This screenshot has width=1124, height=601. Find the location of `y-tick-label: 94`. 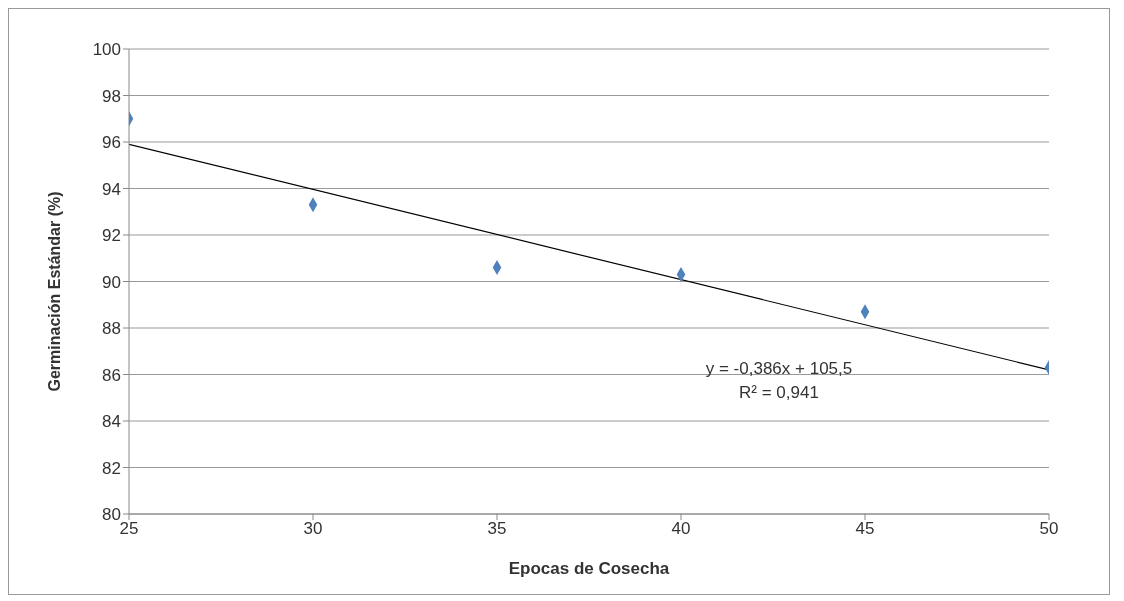

y-tick-label: 94 is located at coordinates (111, 189).